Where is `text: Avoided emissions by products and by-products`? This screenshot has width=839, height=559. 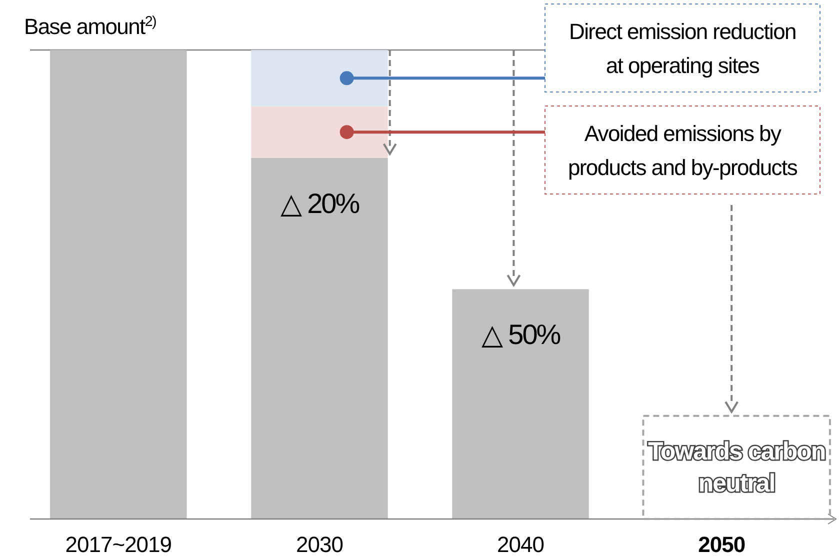 text: Avoided emissions by products and by-products is located at coordinates (683, 150).